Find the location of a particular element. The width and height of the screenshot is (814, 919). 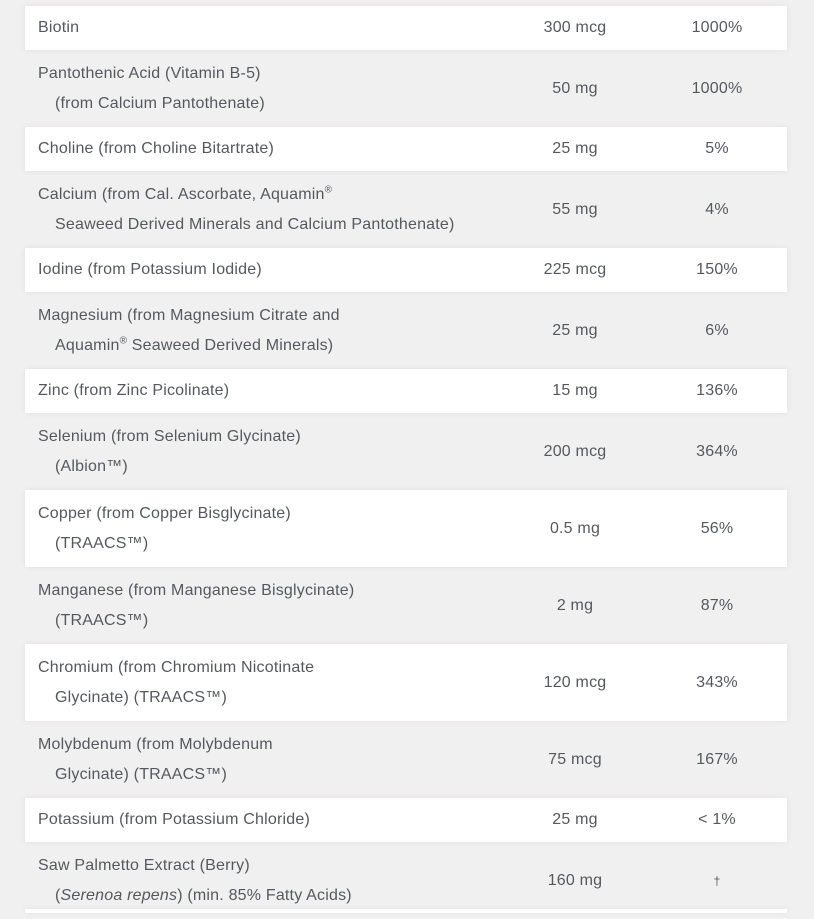

nutrient-amount: 2 mg is located at coordinates (575, 605).